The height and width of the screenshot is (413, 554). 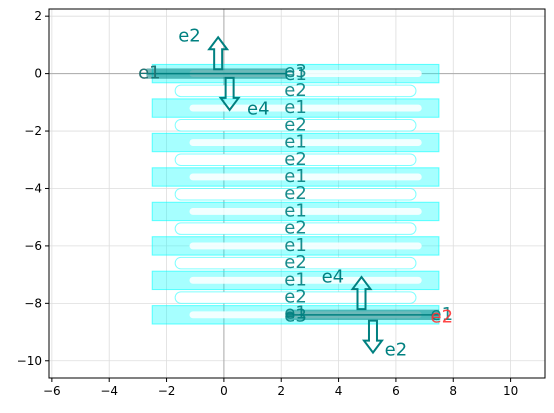 I want to click on x-tick-label: 0, so click(x=224, y=391).